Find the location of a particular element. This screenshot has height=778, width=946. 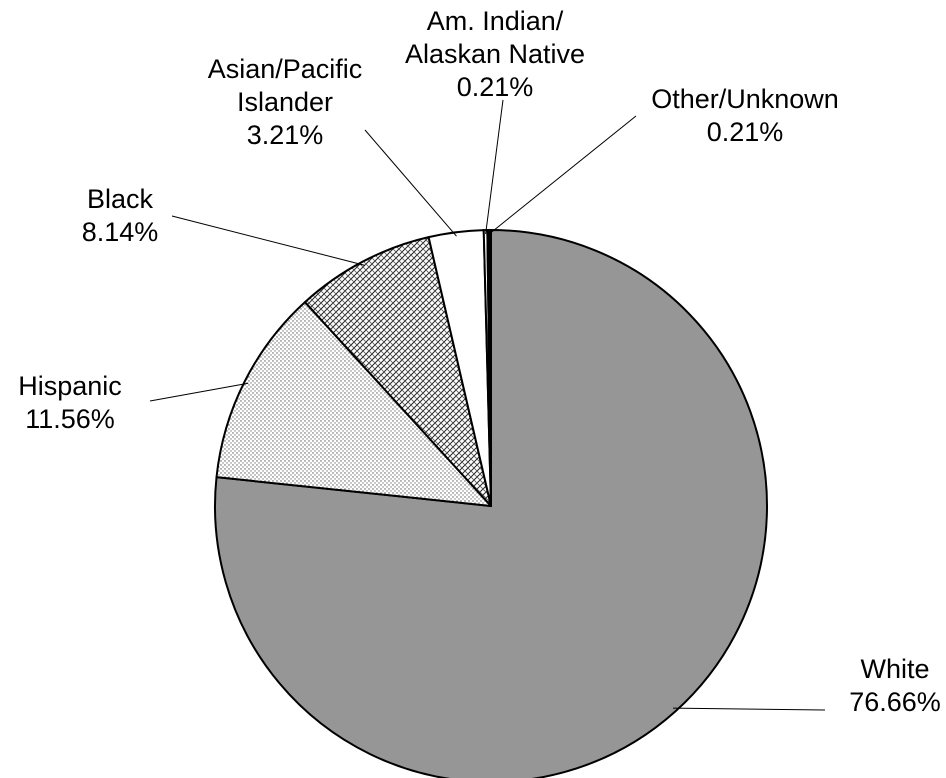

slice-label-line: Islander is located at coordinates (285, 102).